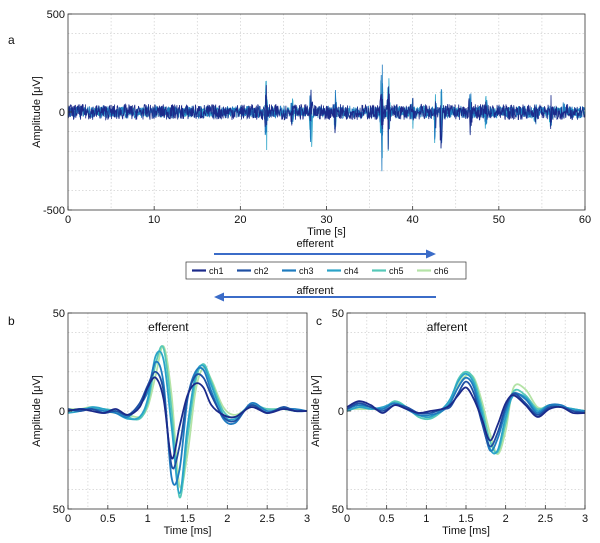 Image resolution: width=600 pixels, height=543 pixels. Describe the element at coordinates (56, 15) in the screenshot. I see `y-tick-label: 500` at that location.